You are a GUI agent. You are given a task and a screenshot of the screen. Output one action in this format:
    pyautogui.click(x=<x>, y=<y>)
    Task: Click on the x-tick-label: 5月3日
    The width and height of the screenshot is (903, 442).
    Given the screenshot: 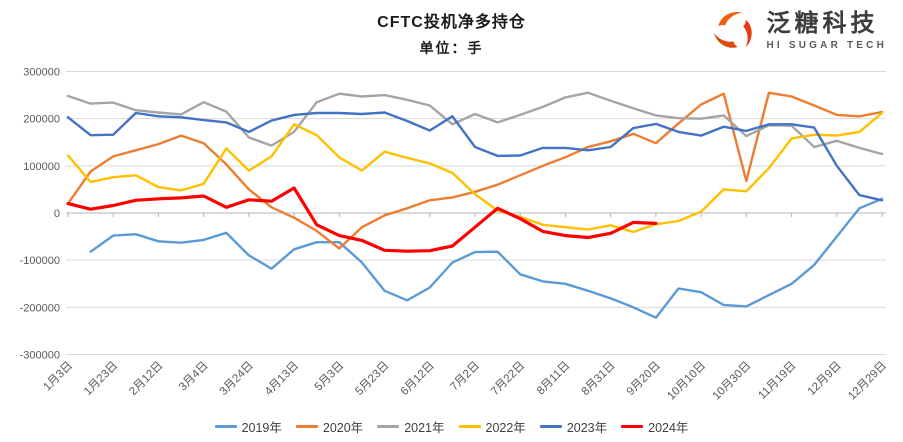 What is the action you would take?
    pyautogui.click(x=330, y=377)
    